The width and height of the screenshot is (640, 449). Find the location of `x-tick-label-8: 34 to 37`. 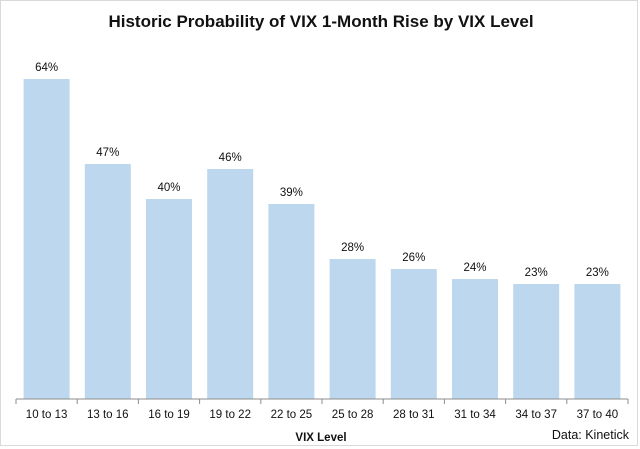

x-tick-label-8: 34 to 37 is located at coordinates (536, 415).